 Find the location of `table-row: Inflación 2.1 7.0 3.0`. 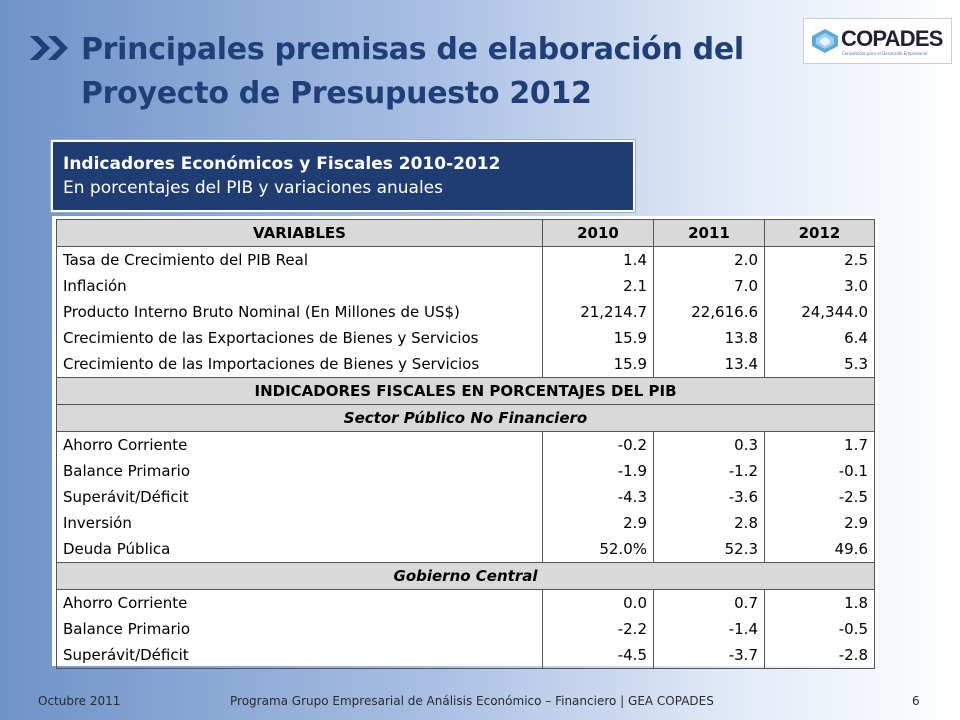

table-row: Inflación 2.1 7.0 3.0 is located at coordinates (465, 286).